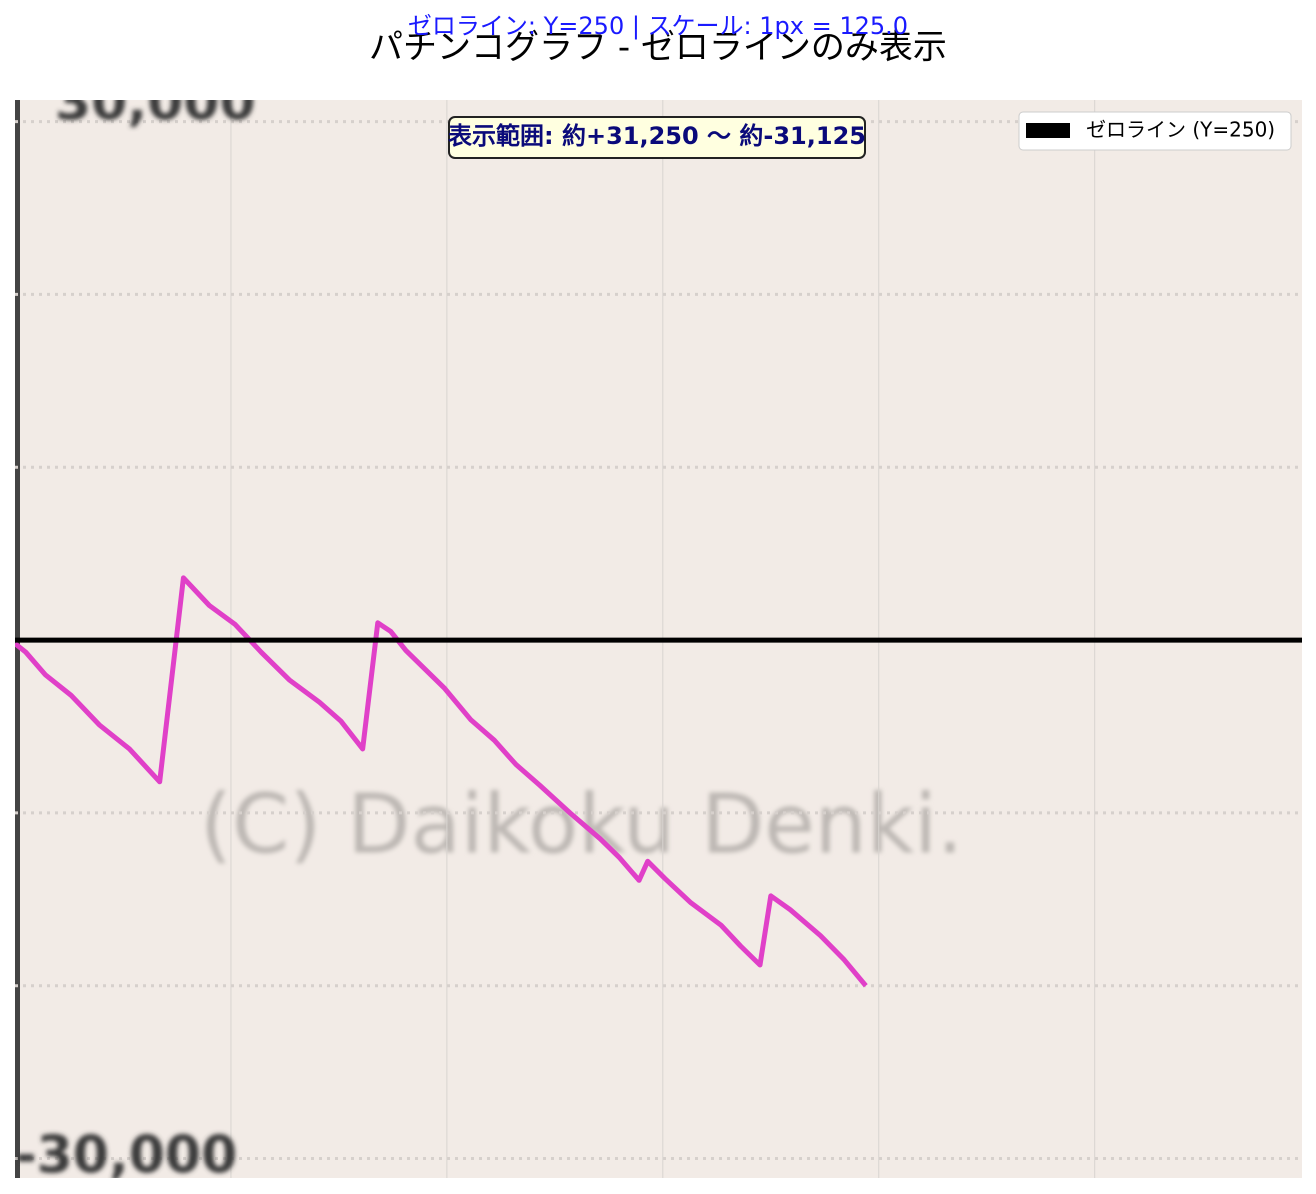 This screenshot has width=1316, height=1194. I want to click on y-tick-label: 30,000, so click(155, 103).